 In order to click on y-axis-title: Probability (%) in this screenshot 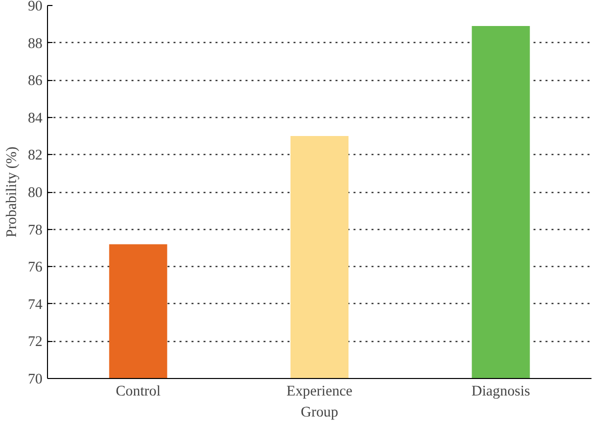, I will do `click(12, 192)`.